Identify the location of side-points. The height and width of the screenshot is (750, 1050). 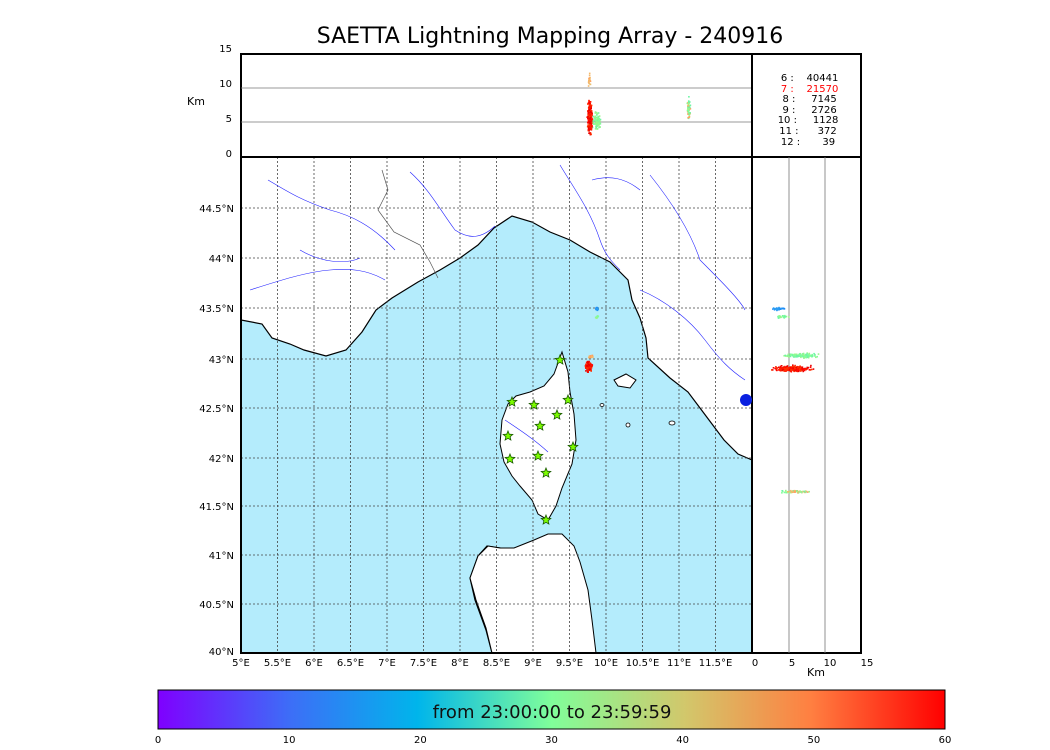
(795, 400).